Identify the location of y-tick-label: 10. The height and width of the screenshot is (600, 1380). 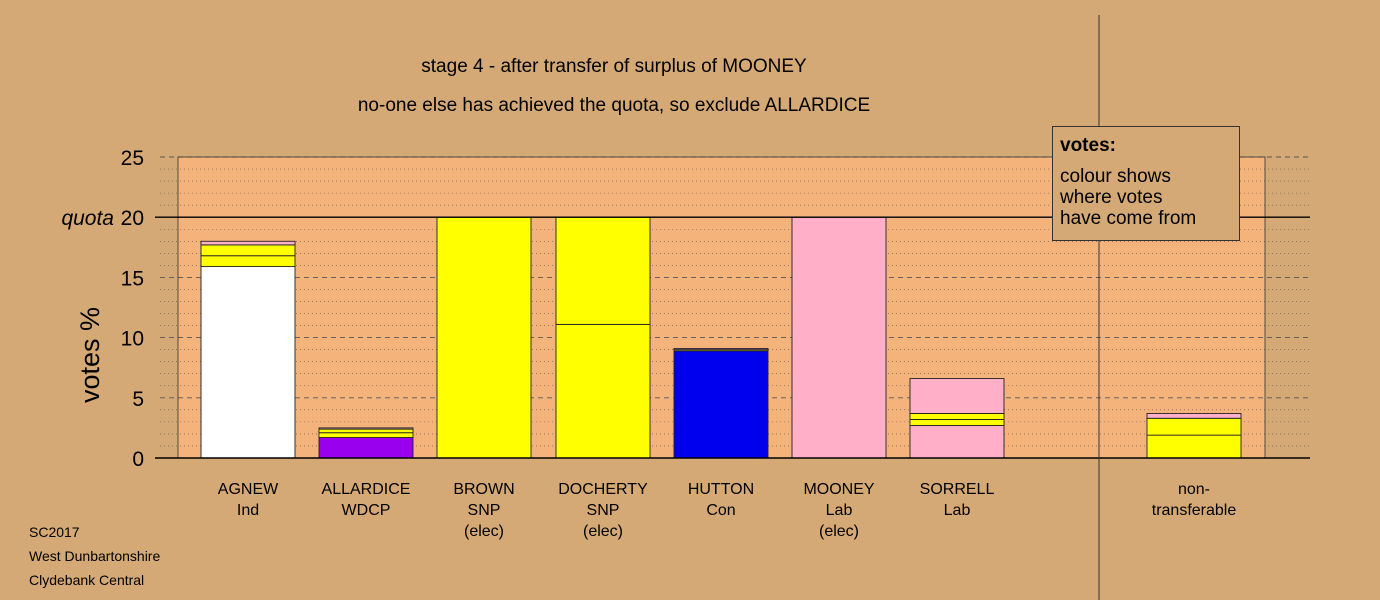
(132, 339).